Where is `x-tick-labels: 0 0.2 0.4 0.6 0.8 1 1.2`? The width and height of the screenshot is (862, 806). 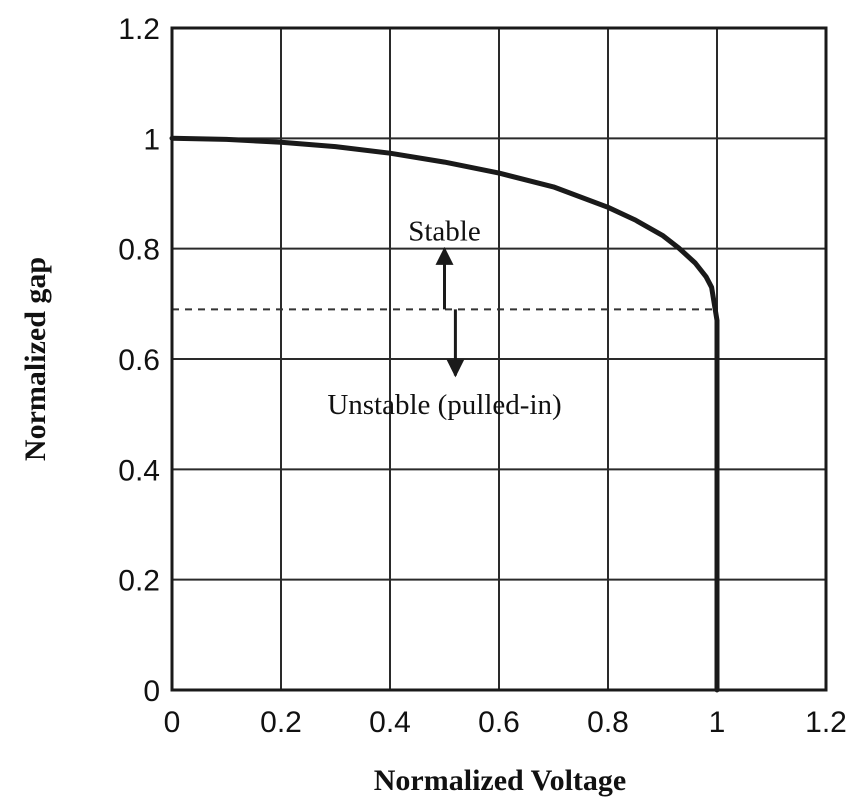
x-tick-labels: 0 0.2 0.4 0.6 0.8 1 1.2 is located at coordinates (505, 722).